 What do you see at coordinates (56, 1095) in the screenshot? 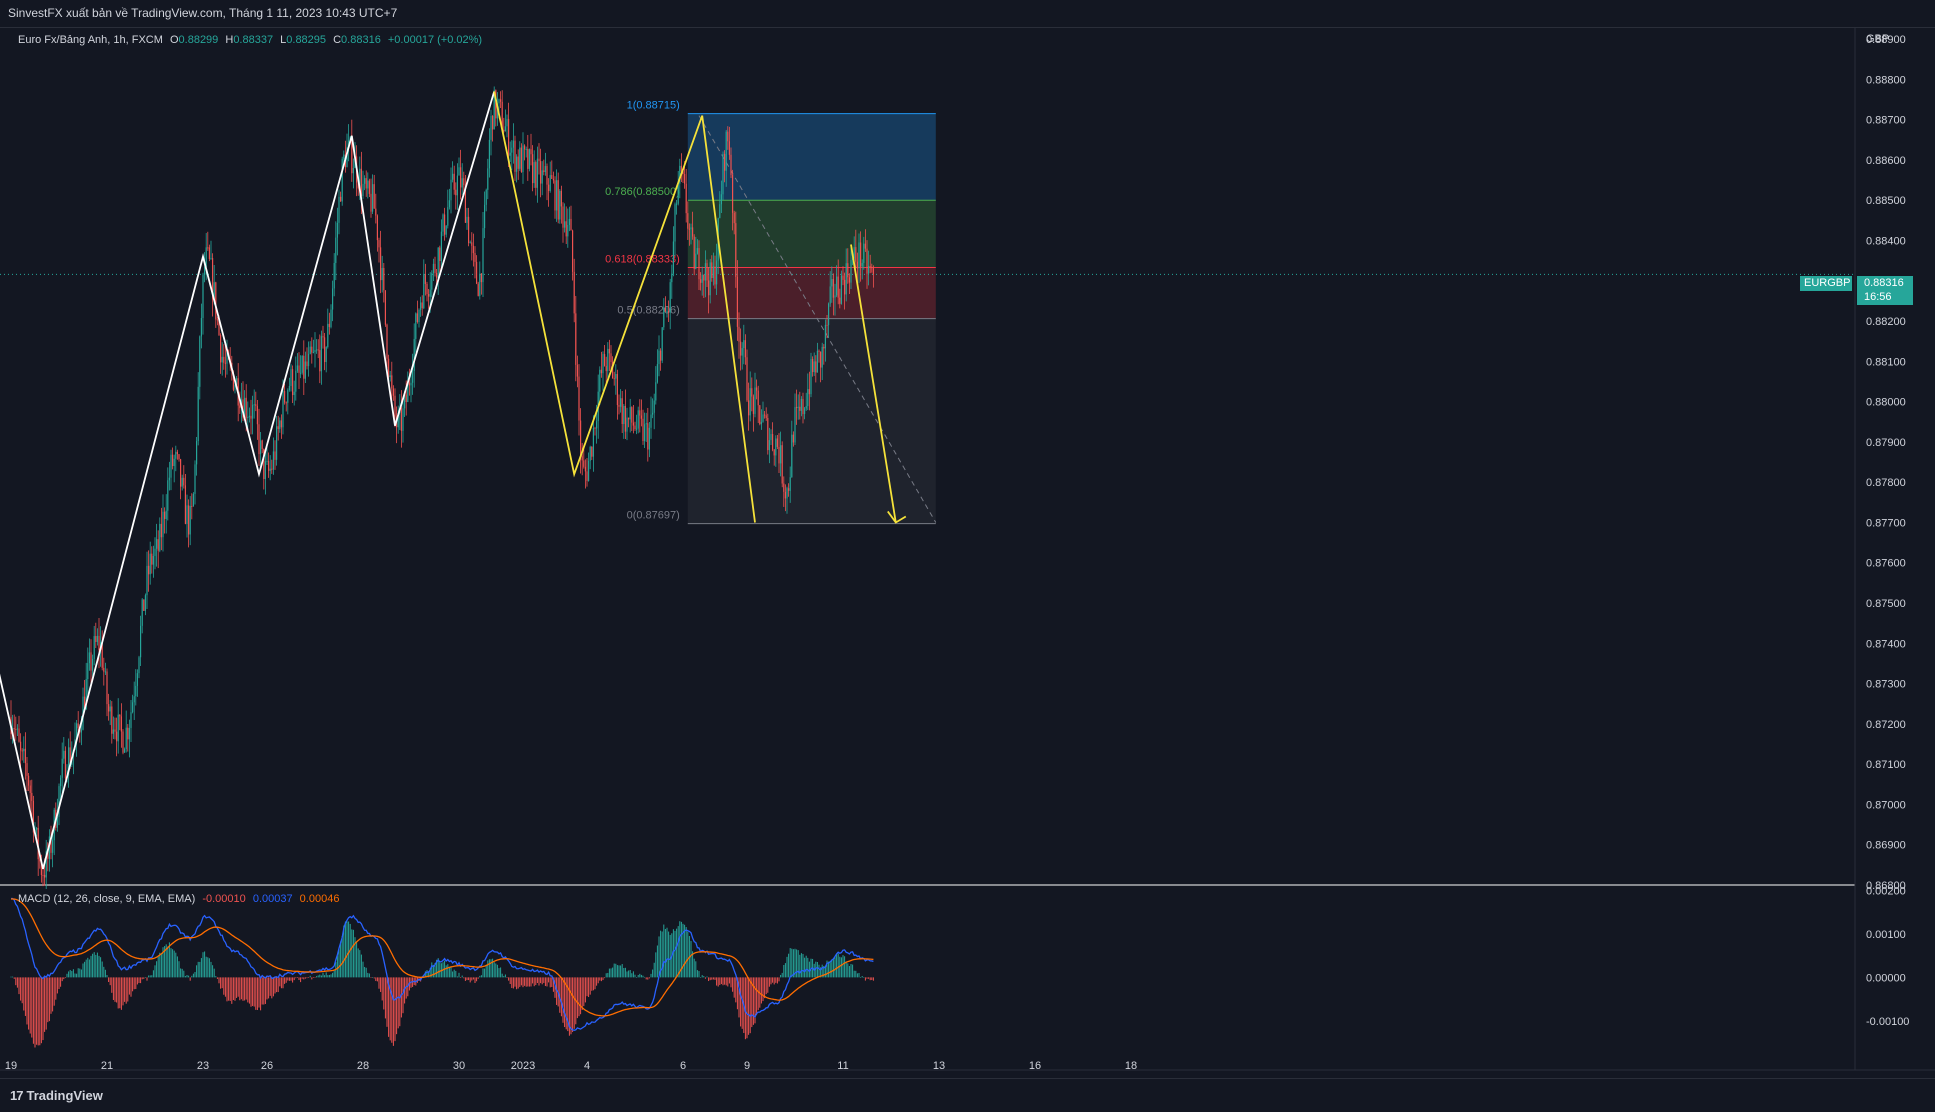
I see `tradingview-logo: 17 TradingView` at bounding box center [56, 1095].